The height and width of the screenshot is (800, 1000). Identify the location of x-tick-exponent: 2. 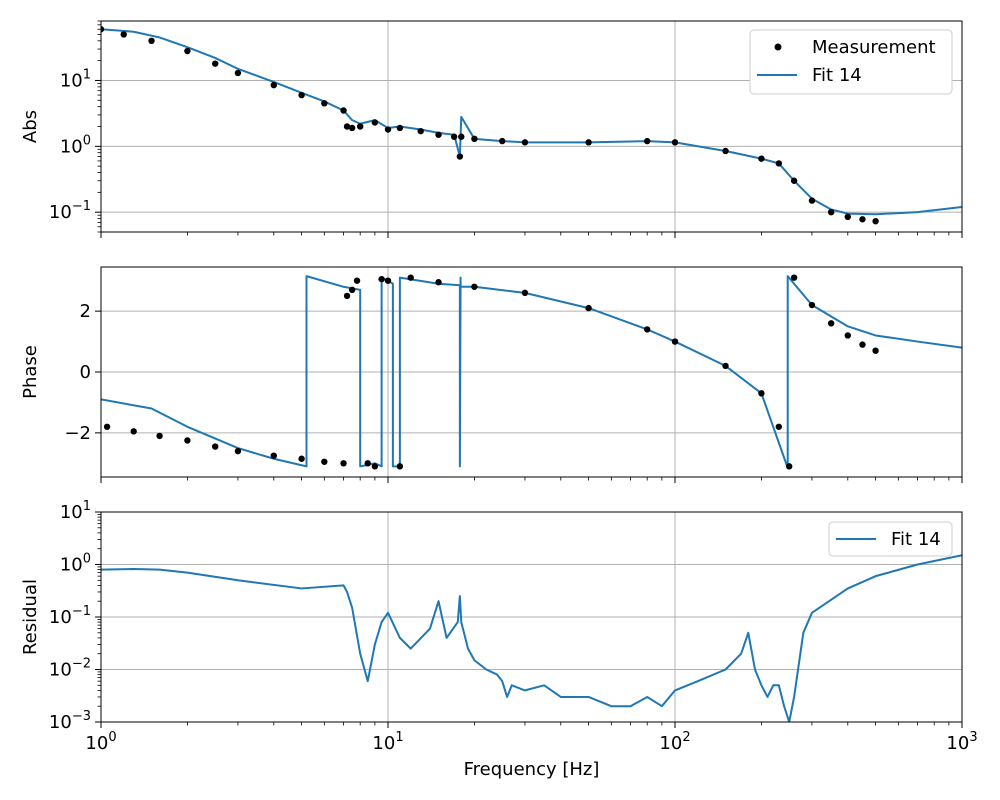
(686, 737).